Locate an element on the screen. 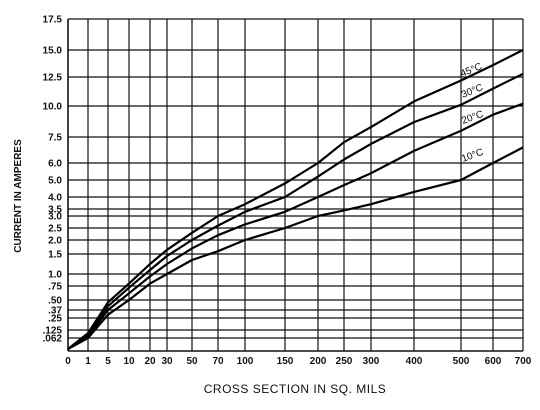  x-tick-label: 10 is located at coordinates (129, 361).